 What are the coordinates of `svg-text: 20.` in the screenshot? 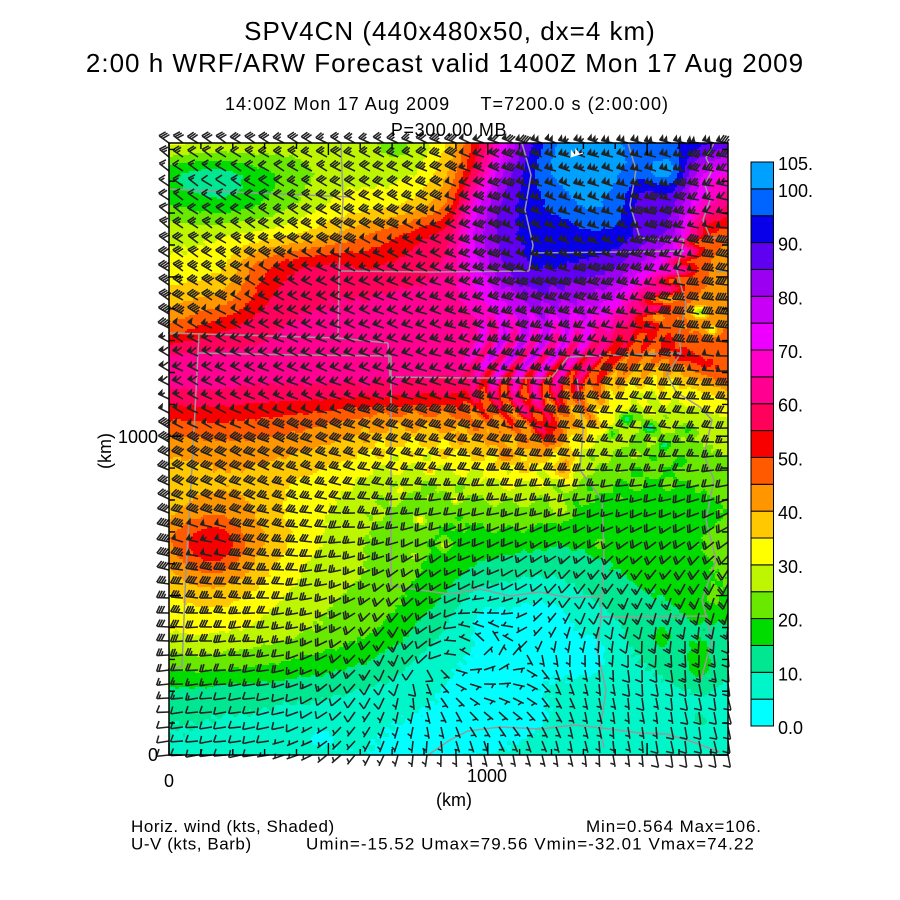 It's located at (790, 621).